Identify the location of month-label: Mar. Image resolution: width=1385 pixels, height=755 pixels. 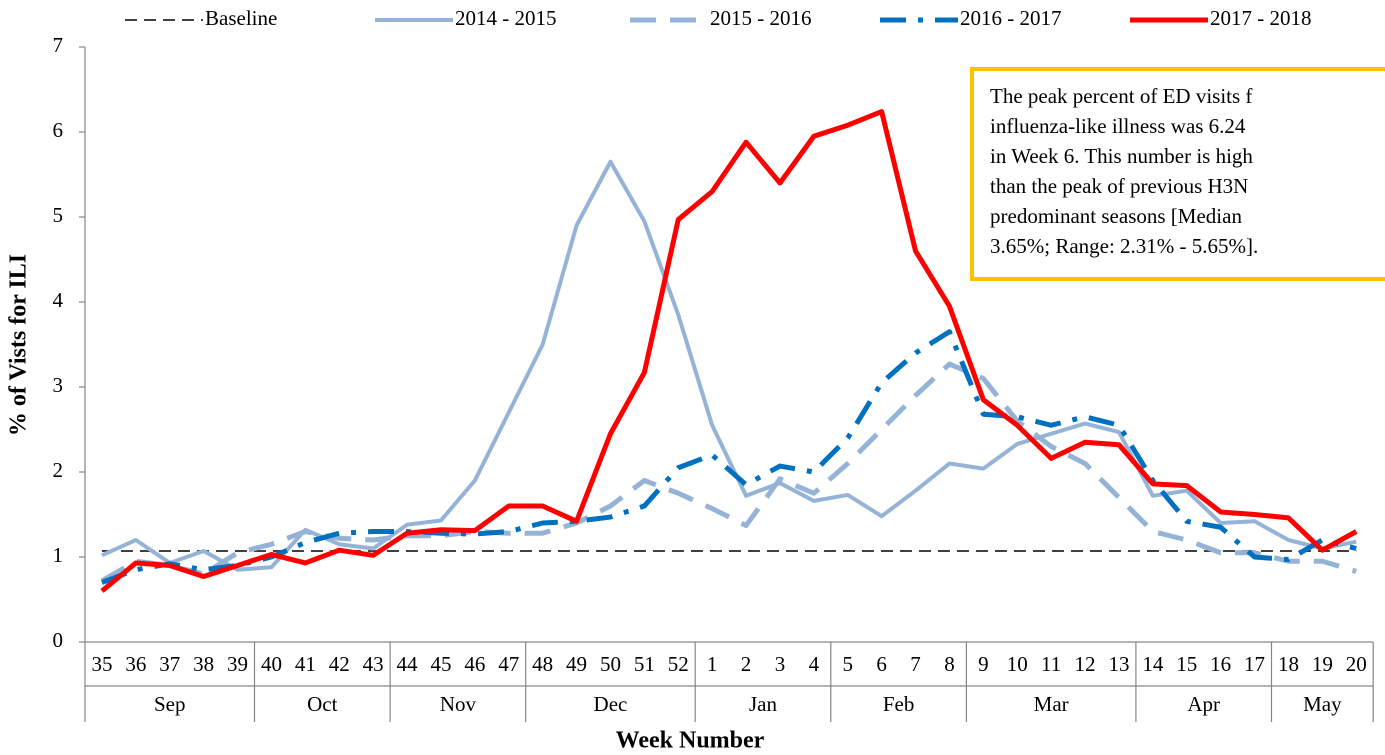
(1051, 704).